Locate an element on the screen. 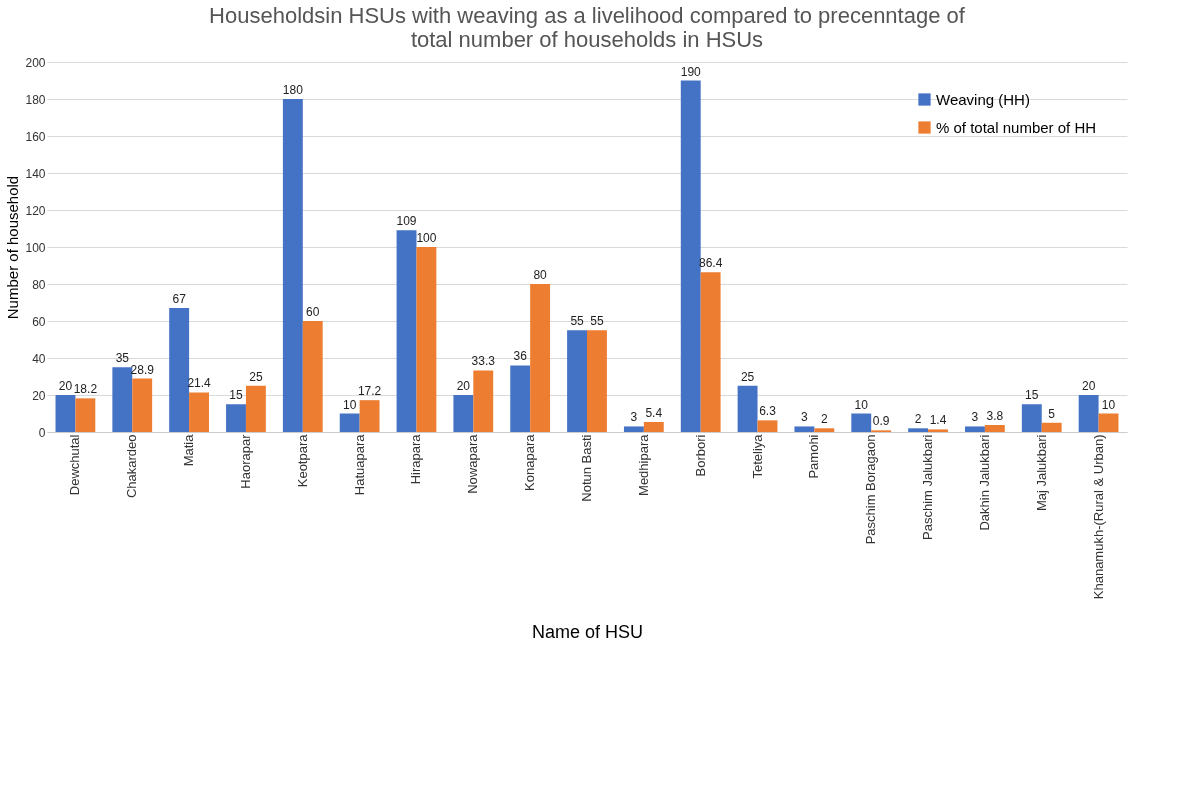 The image size is (1197, 789). y-tick-label: 140 is located at coordinates (35, 173).